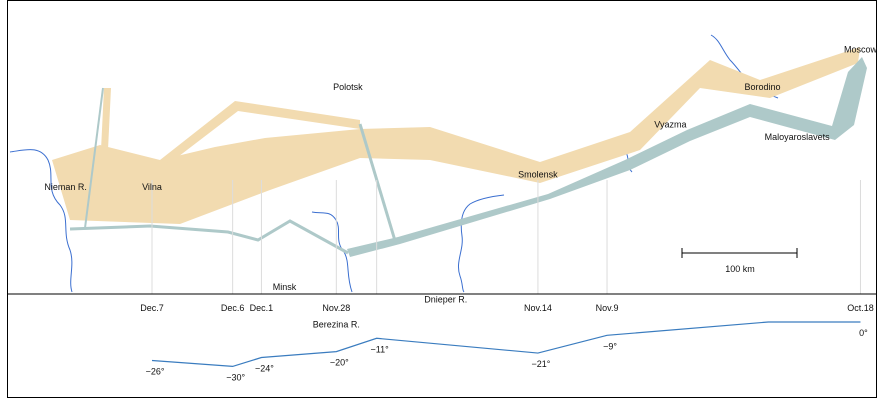 The height and width of the screenshot is (398, 877). What do you see at coordinates (863, 333) in the screenshot?
I see `temperature-value-label: 0°` at bounding box center [863, 333].